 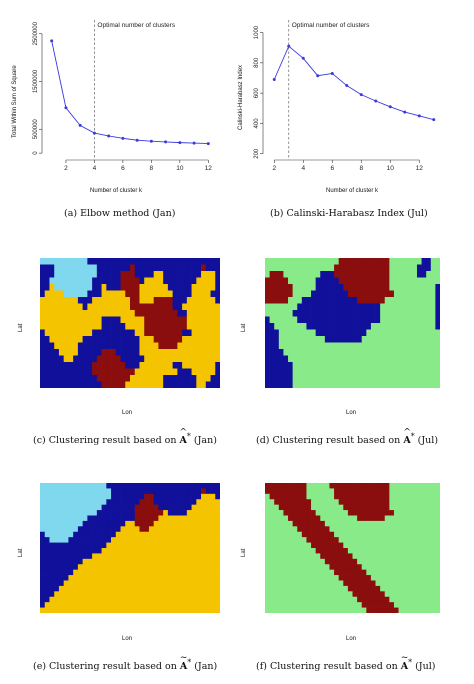 I want to click on elbow-ylabel: Total Within Sum of Square, so click(x=15, y=101).